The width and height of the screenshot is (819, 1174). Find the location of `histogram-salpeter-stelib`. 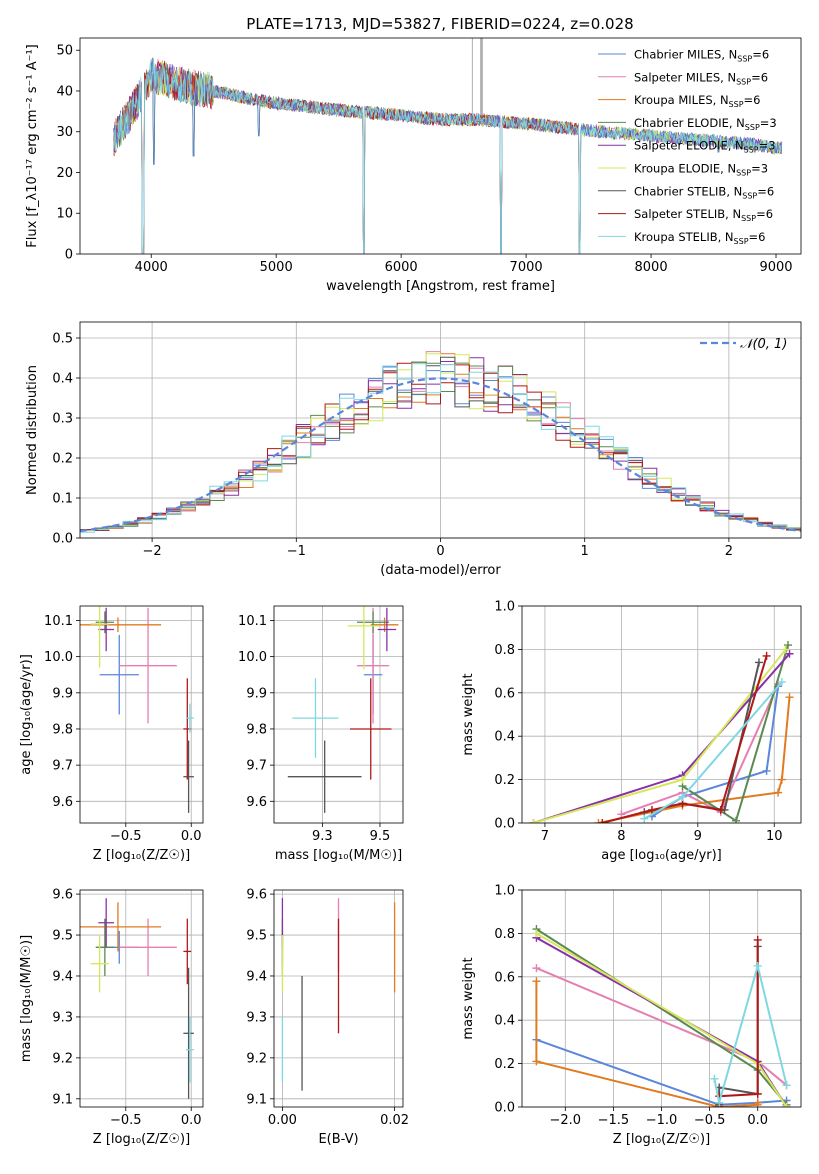

histogram-salpeter-stelib is located at coordinates (440, 446).